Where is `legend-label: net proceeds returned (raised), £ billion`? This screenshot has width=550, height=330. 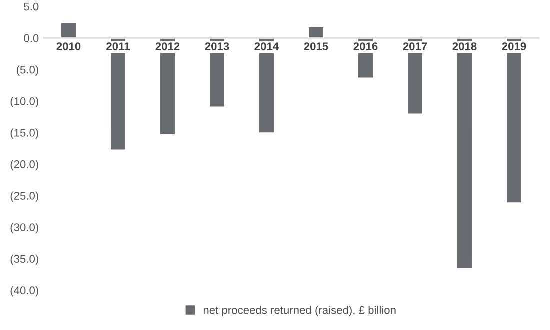 legend-label: net proceeds returned (raised), £ billion is located at coordinates (300, 311).